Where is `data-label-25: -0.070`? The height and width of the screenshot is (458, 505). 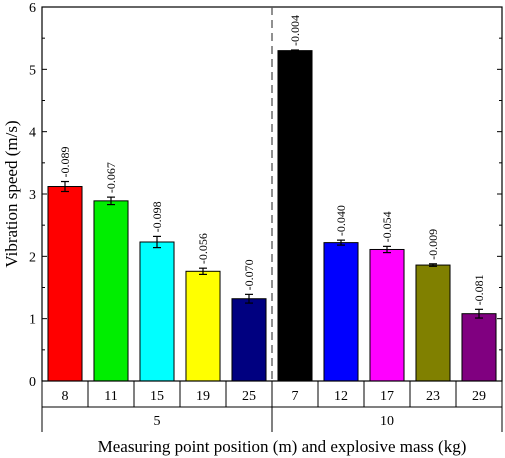 data-label-25: -0.070 is located at coordinates (249, 274).